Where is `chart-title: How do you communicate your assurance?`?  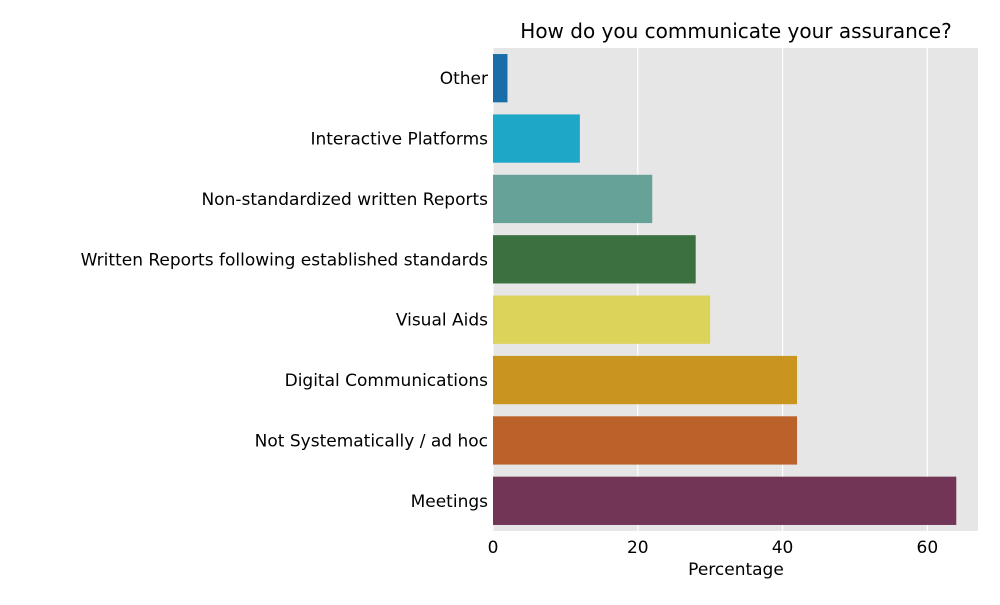 chart-title: How do you communicate your assurance? is located at coordinates (735, 31).